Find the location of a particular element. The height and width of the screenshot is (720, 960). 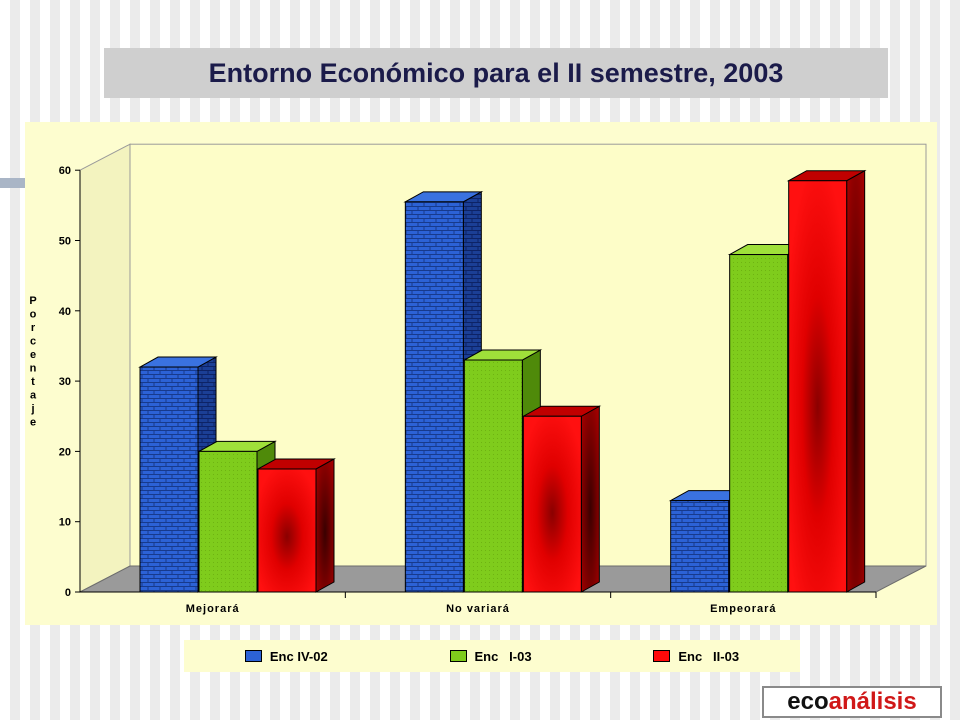

y-tick-label: 10 is located at coordinates (65, 523).